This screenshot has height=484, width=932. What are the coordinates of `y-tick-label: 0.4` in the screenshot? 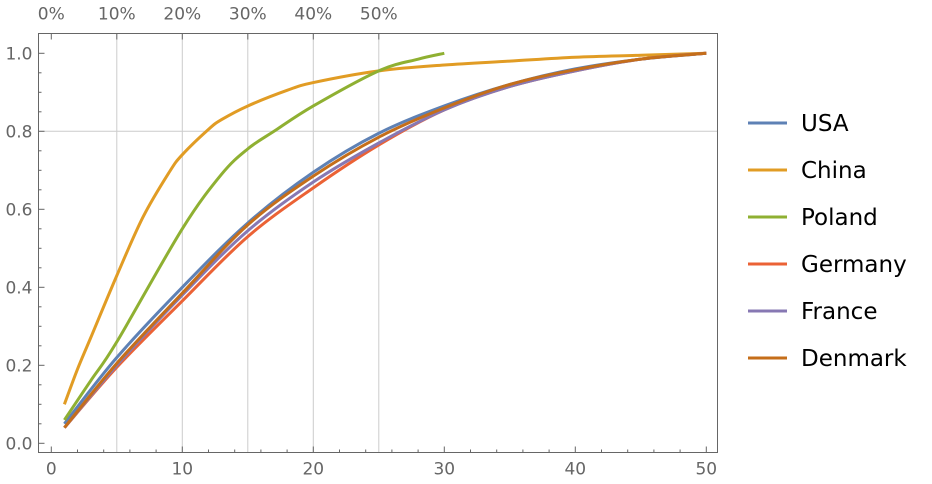 It's located at (18, 288).